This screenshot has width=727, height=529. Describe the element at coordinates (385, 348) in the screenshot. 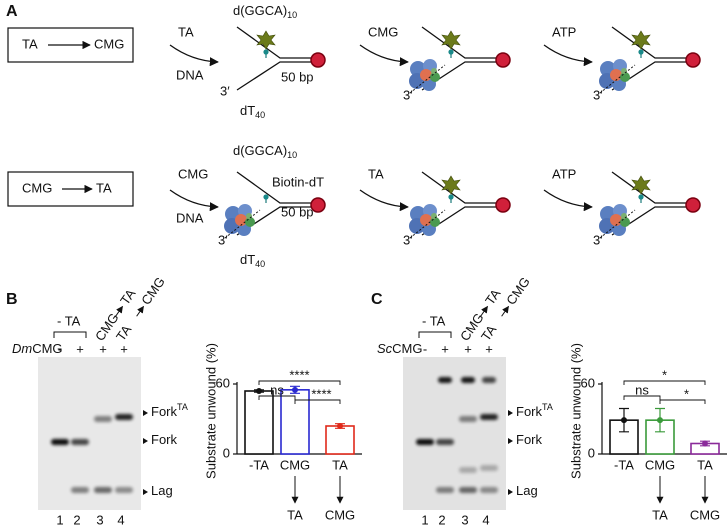

I see `enzyme-species: Sc` at that location.